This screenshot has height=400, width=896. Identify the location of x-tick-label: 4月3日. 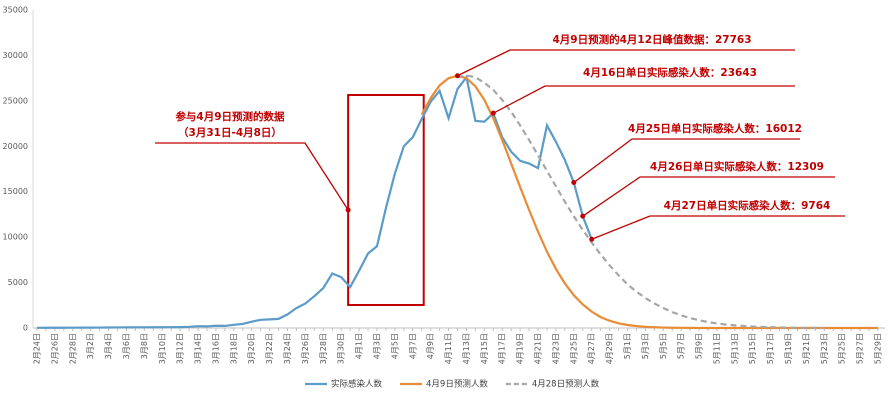
(376, 346).